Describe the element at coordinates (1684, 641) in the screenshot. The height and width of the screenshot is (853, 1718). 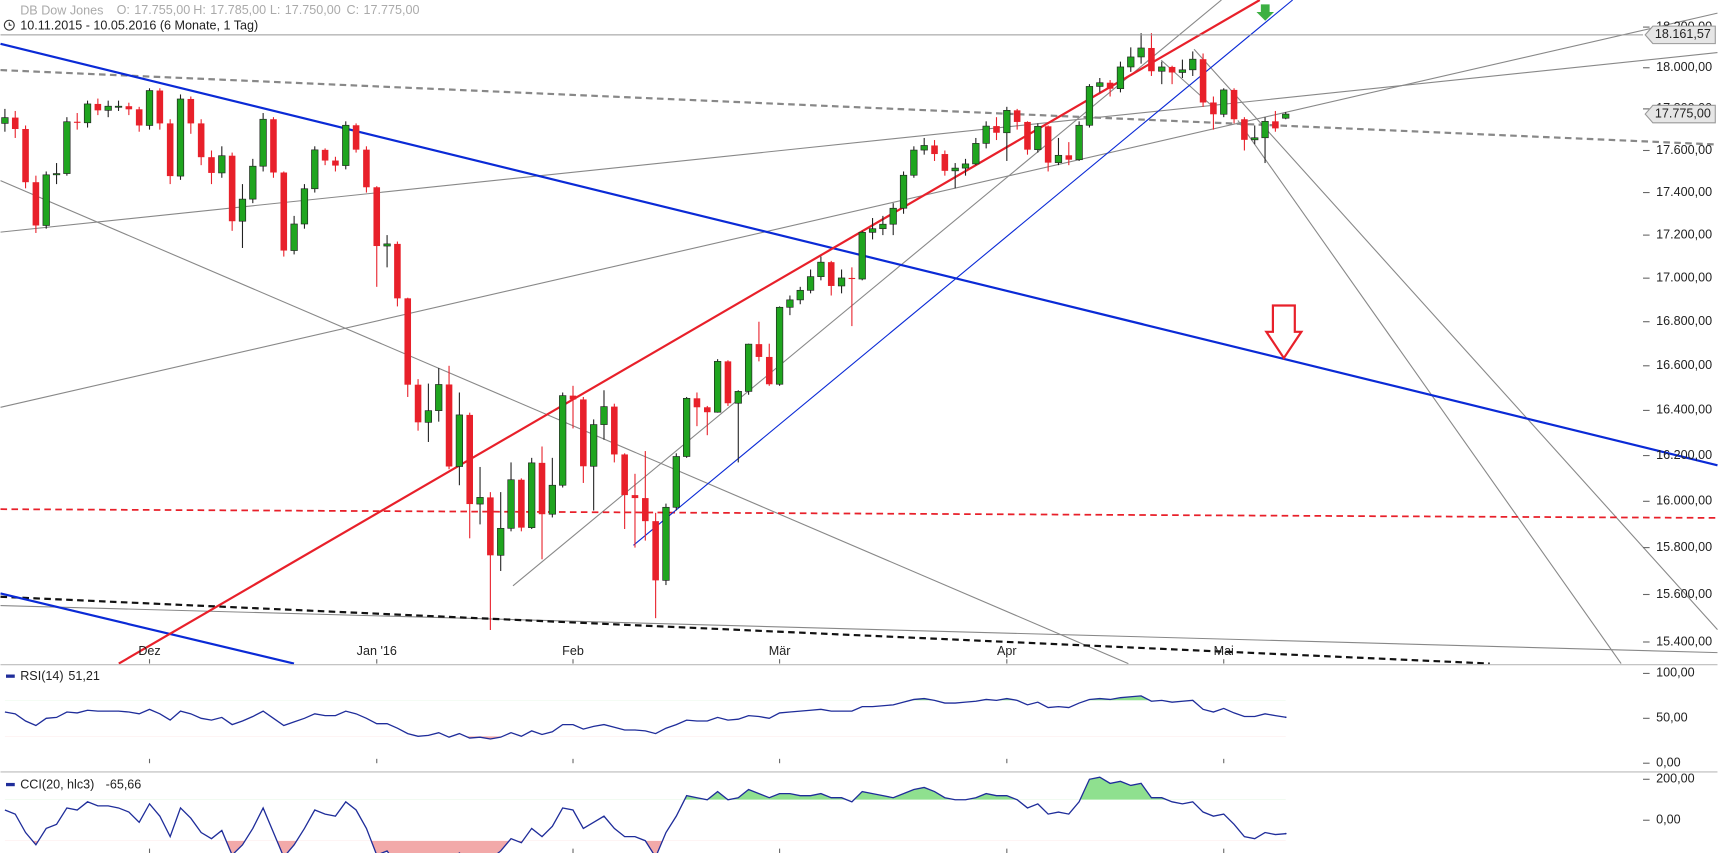
I see `y-tick-label: 15.400,00` at that location.